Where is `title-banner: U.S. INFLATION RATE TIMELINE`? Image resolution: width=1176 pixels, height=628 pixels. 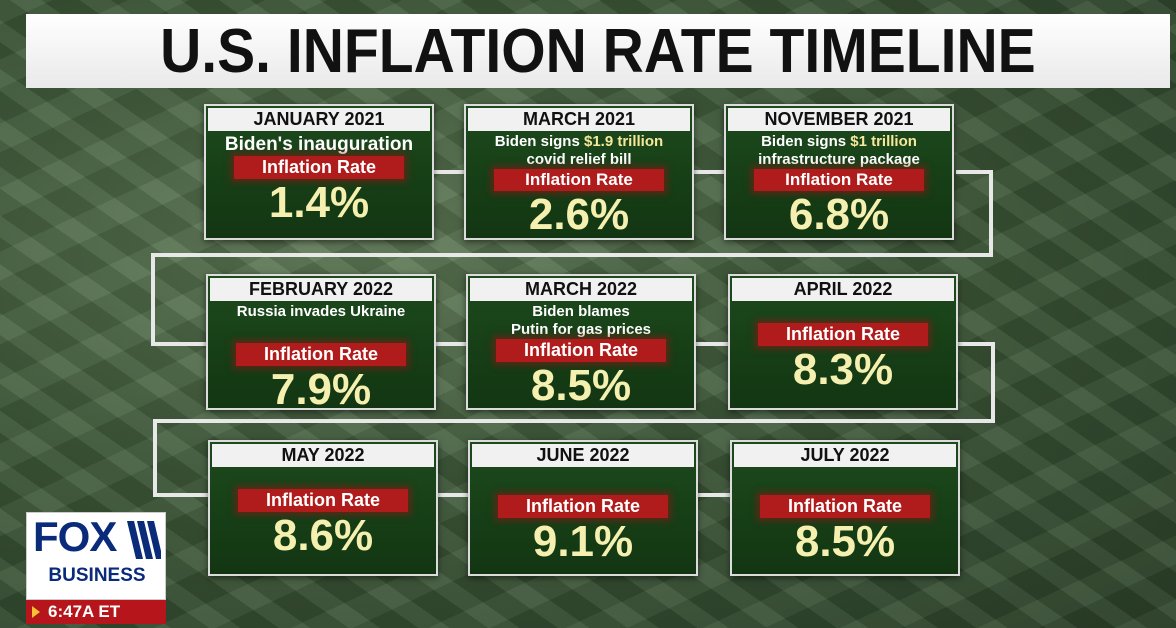
title-banner: U.S. INFLATION RATE TIMELINE is located at coordinates (598, 51).